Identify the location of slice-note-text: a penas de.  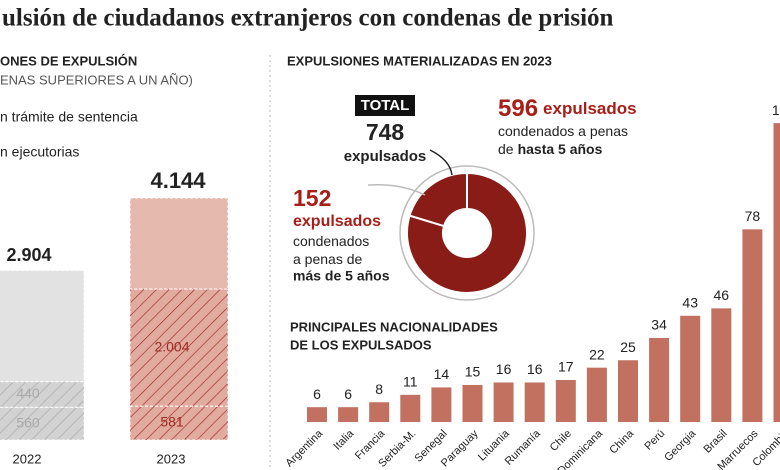
(327, 259).